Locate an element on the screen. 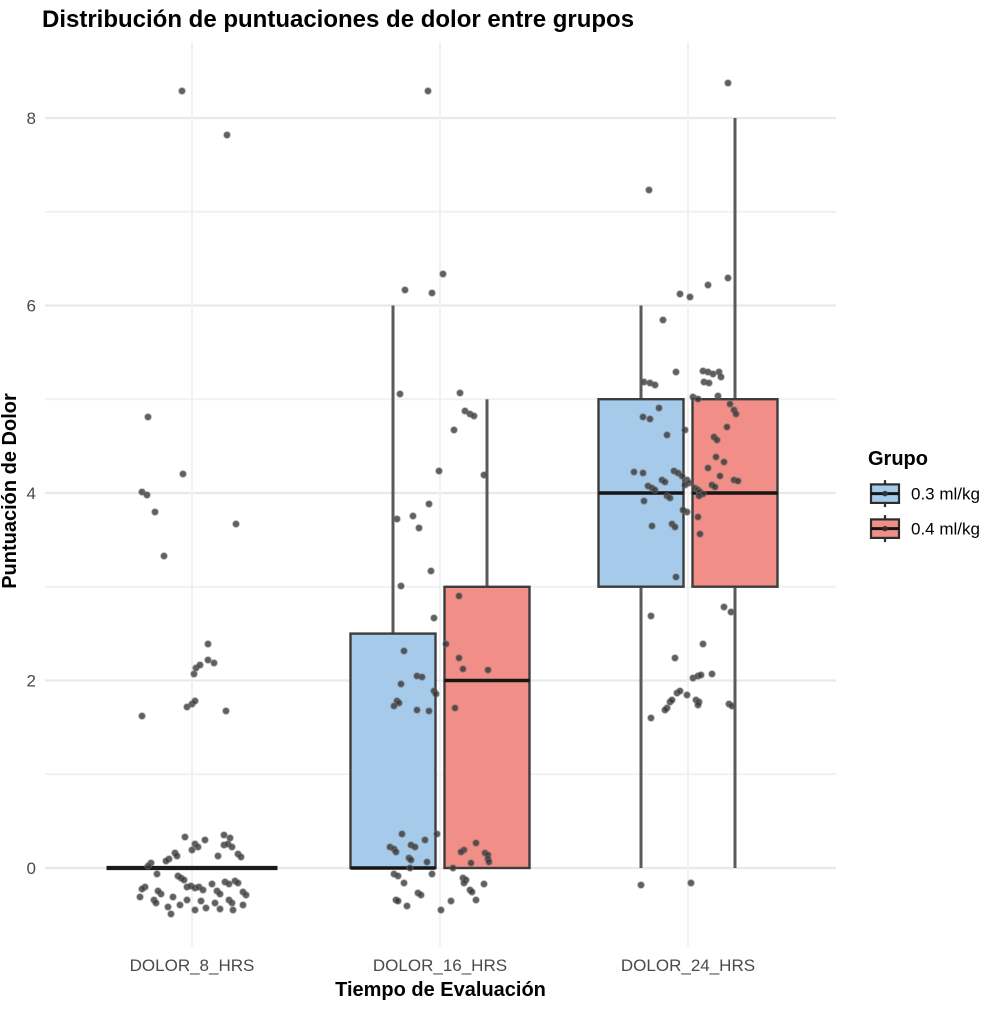 This screenshot has width=988, height=1012. svg-text: Grupo is located at coordinates (898, 459).